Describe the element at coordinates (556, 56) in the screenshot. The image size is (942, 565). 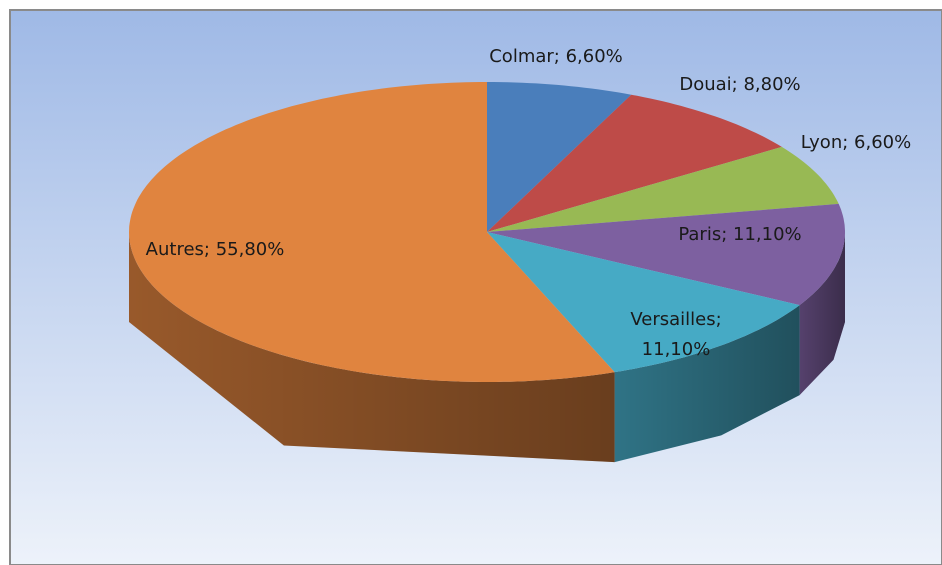
I see `data-label: Colmar; 6,60%` at that location.